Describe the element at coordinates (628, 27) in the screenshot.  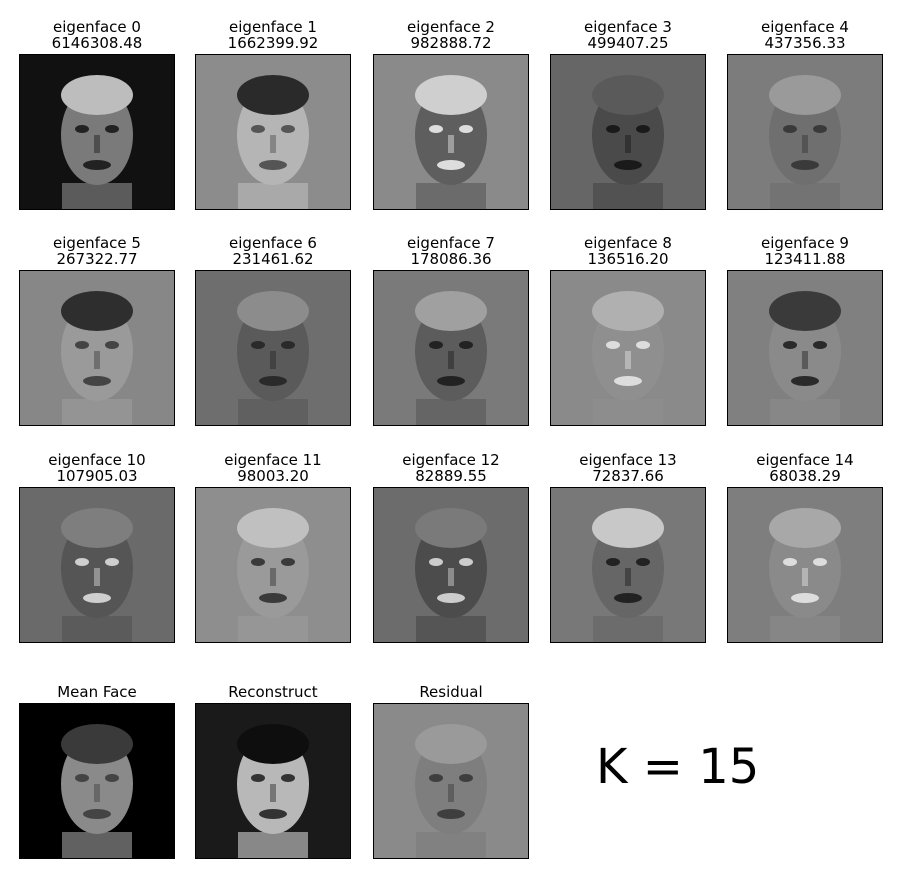
I see `panel-label: eigenface 3` at that location.